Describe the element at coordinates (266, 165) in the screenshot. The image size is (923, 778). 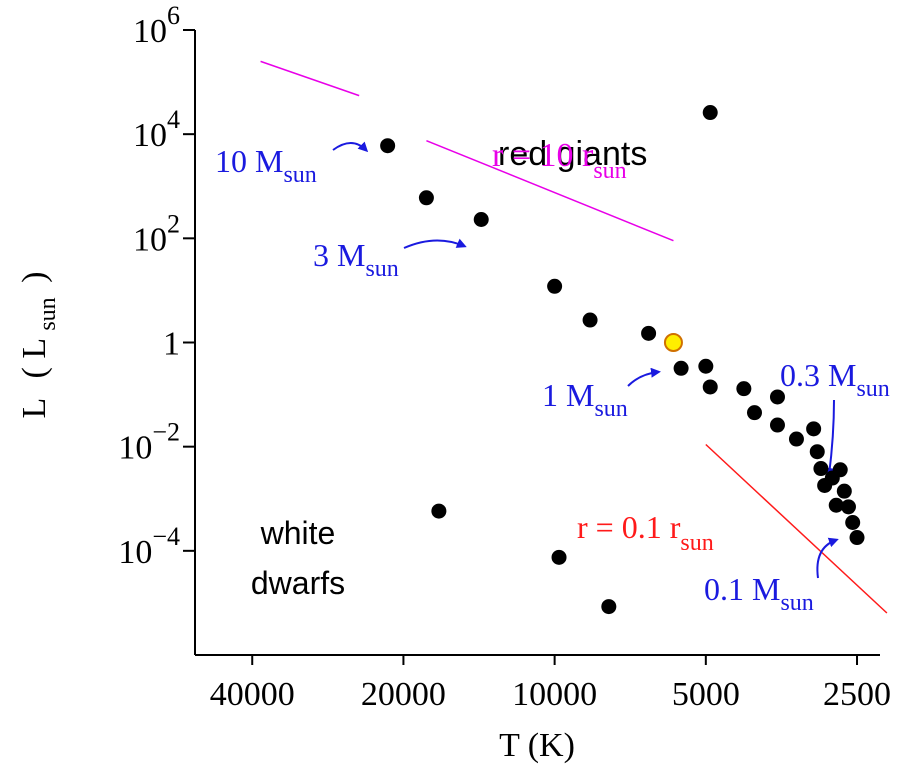
I see `mass-label-10: 10 Msun` at that location.